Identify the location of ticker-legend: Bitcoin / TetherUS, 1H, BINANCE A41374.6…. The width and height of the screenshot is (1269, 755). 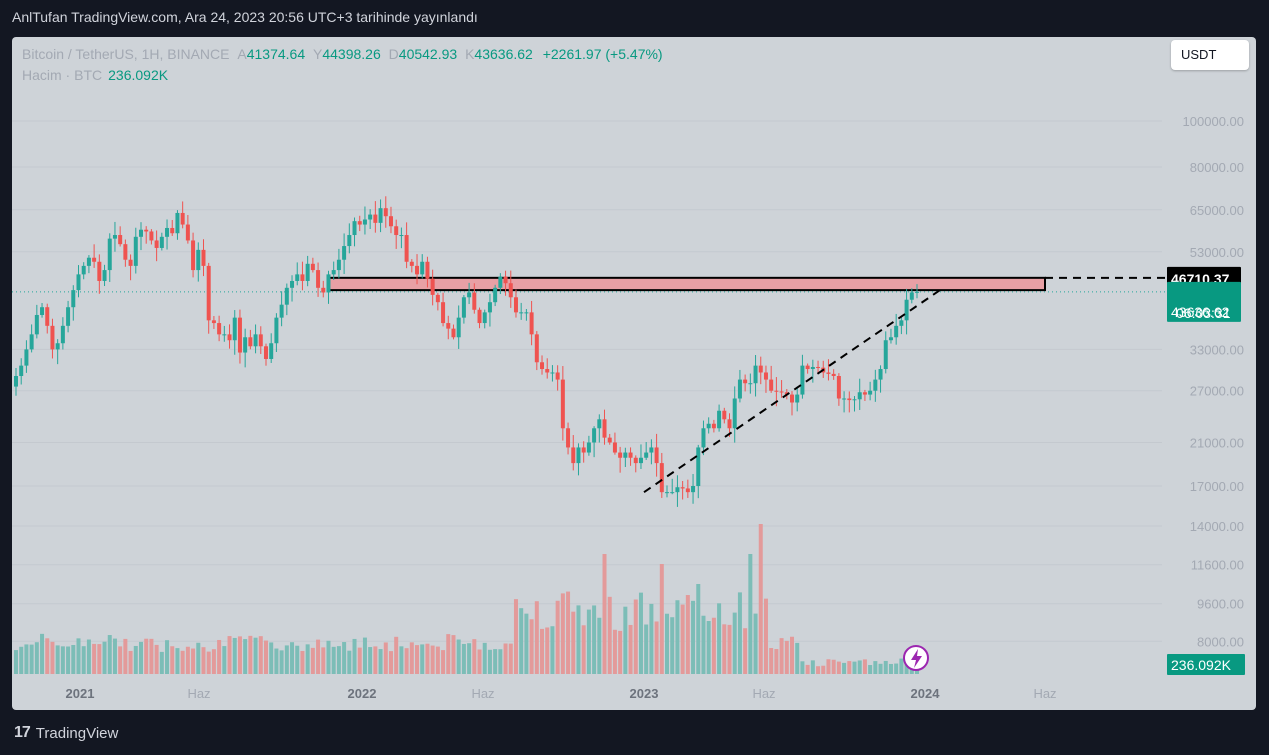
(342, 54).